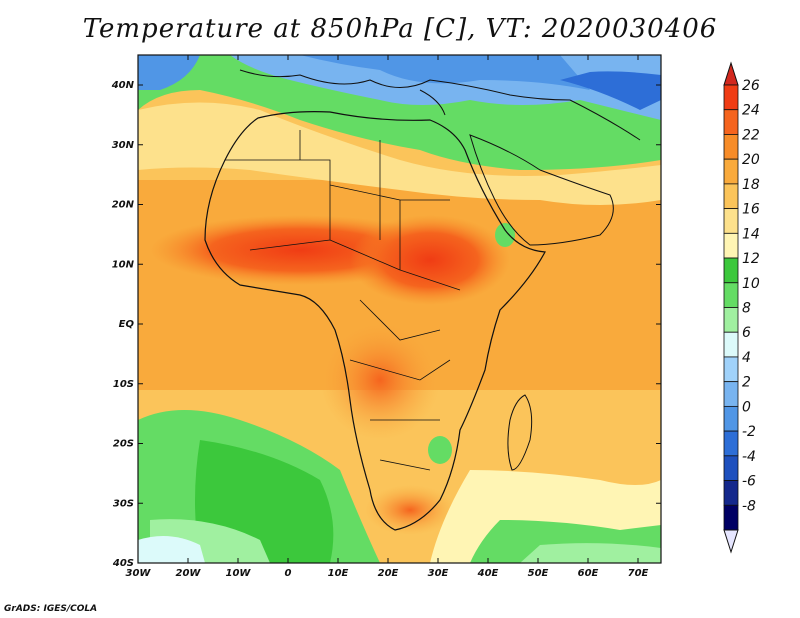  Describe the element at coordinates (123, 145) in the screenshot. I see `lat-label: 30N` at that location.